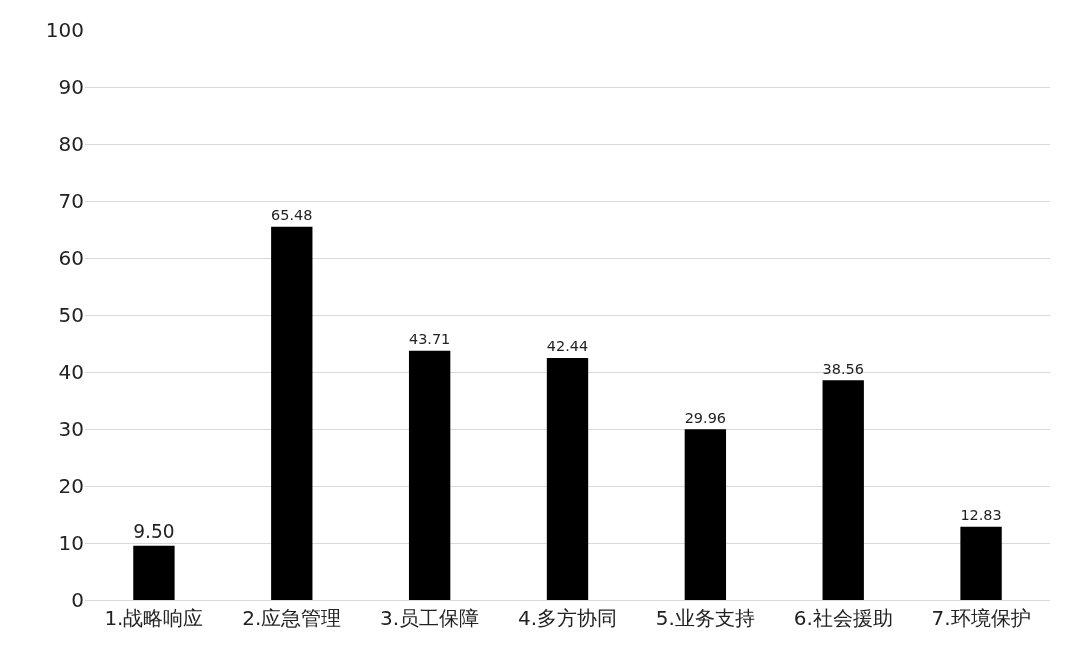 This screenshot has width=1080, height=670. I want to click on data-label: 38.56, so click(843, 368).